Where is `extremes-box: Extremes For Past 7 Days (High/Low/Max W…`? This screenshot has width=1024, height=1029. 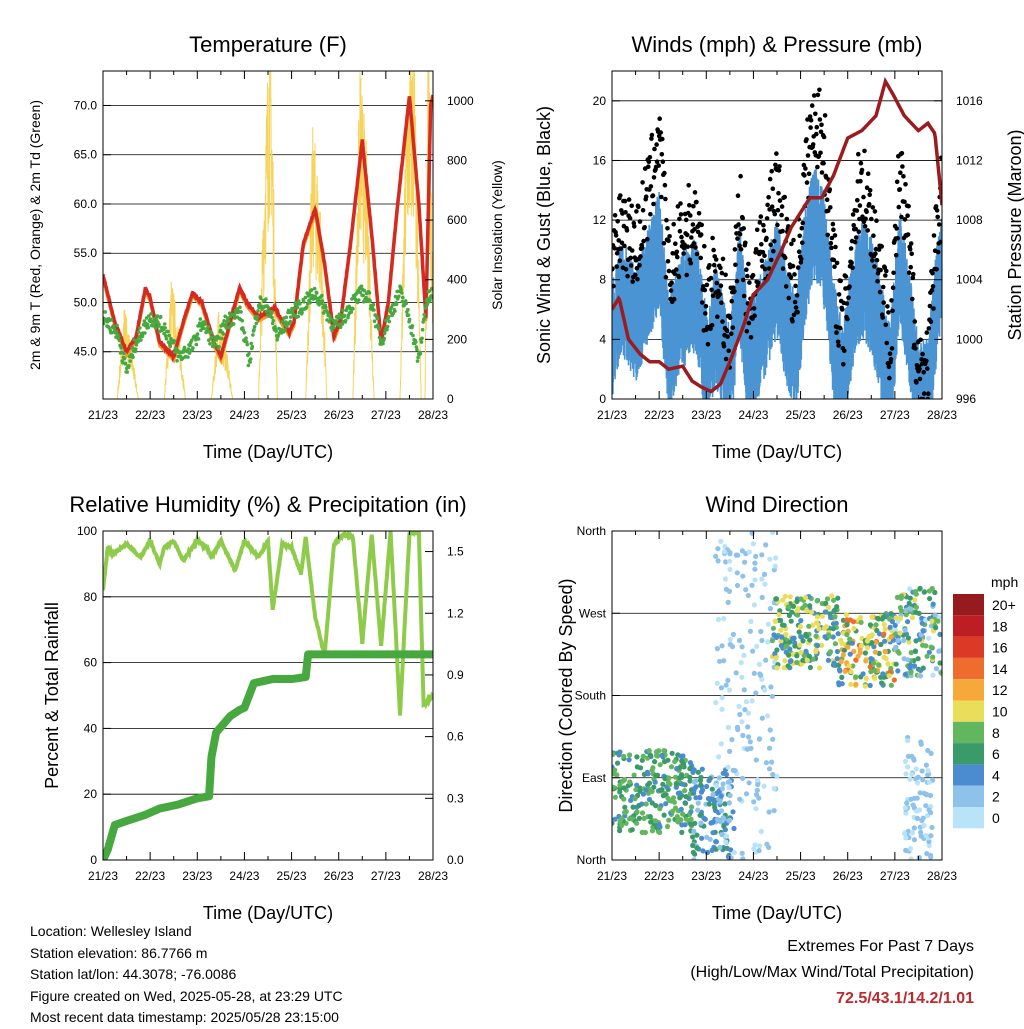 extremes-box: Extremes For Past 7 Days (High/Low/Max W… is located at coordinates (832, 973).